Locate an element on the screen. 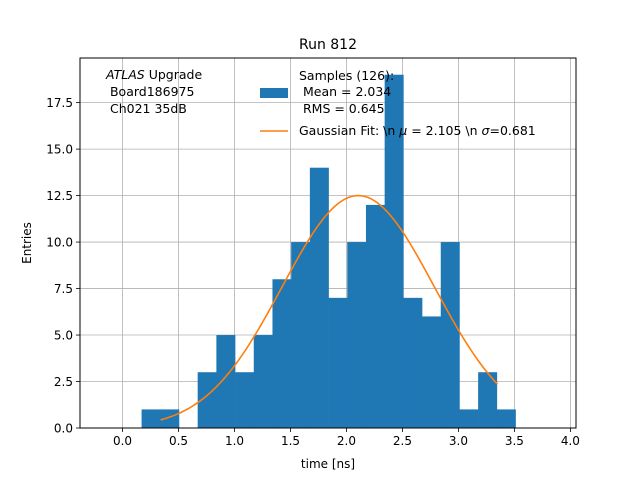  x-tick-label: 1.5 is located at coordinates (290, 441).